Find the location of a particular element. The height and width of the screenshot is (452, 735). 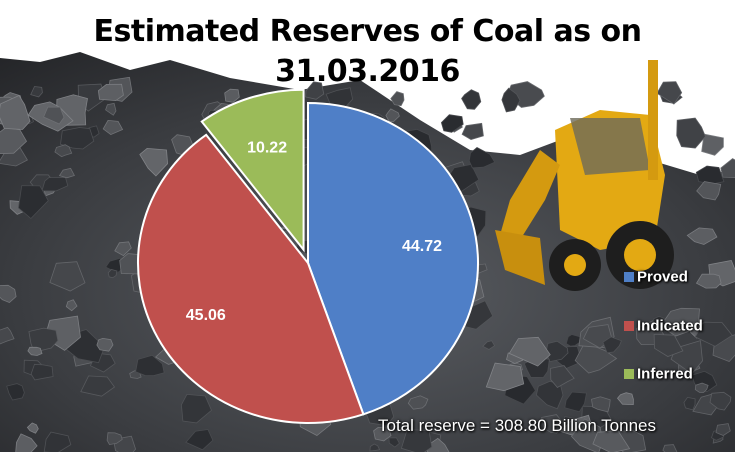

legend-item-proved: Proved is located at coordinates (656, 277).